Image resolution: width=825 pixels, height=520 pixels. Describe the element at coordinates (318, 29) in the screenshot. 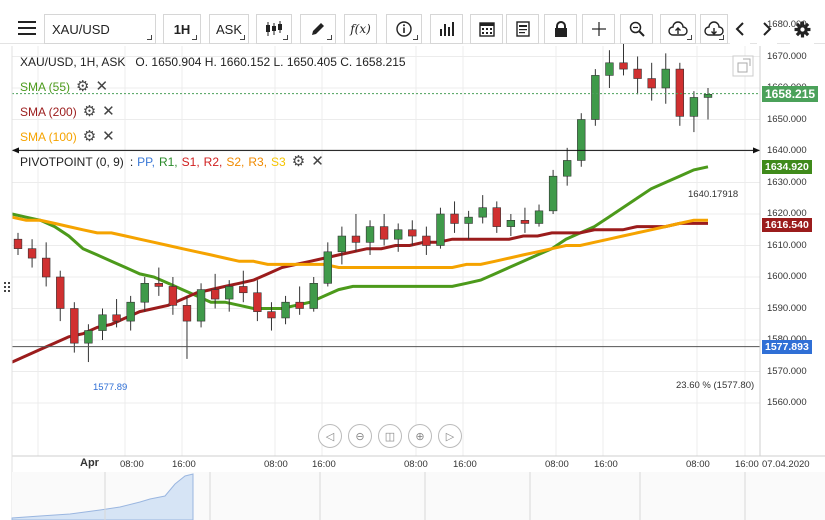

I see `draw-button` at that location.